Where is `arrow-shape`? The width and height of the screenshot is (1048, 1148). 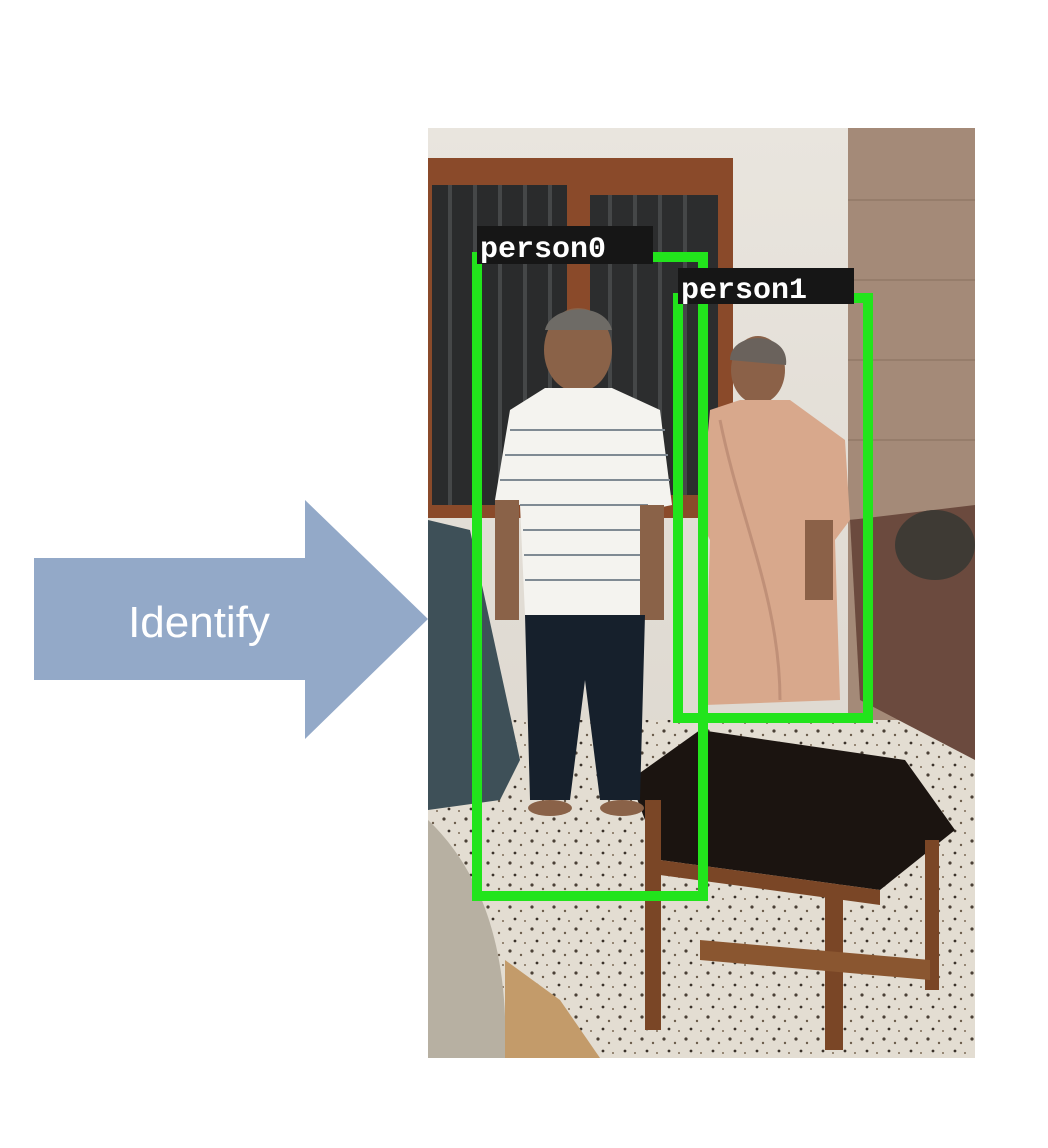
arrow-shape is located at coordinates (231, 619).